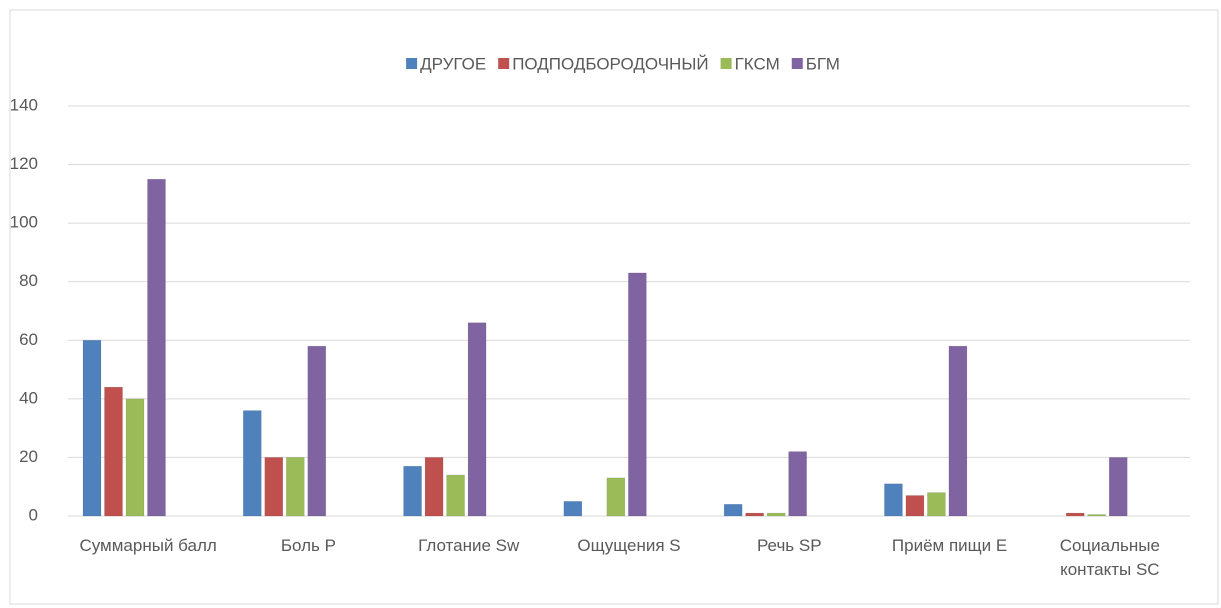  Describe the element at coordinates (823, 63) in the screenshot. I see `legend-label: БГМ` at that location.